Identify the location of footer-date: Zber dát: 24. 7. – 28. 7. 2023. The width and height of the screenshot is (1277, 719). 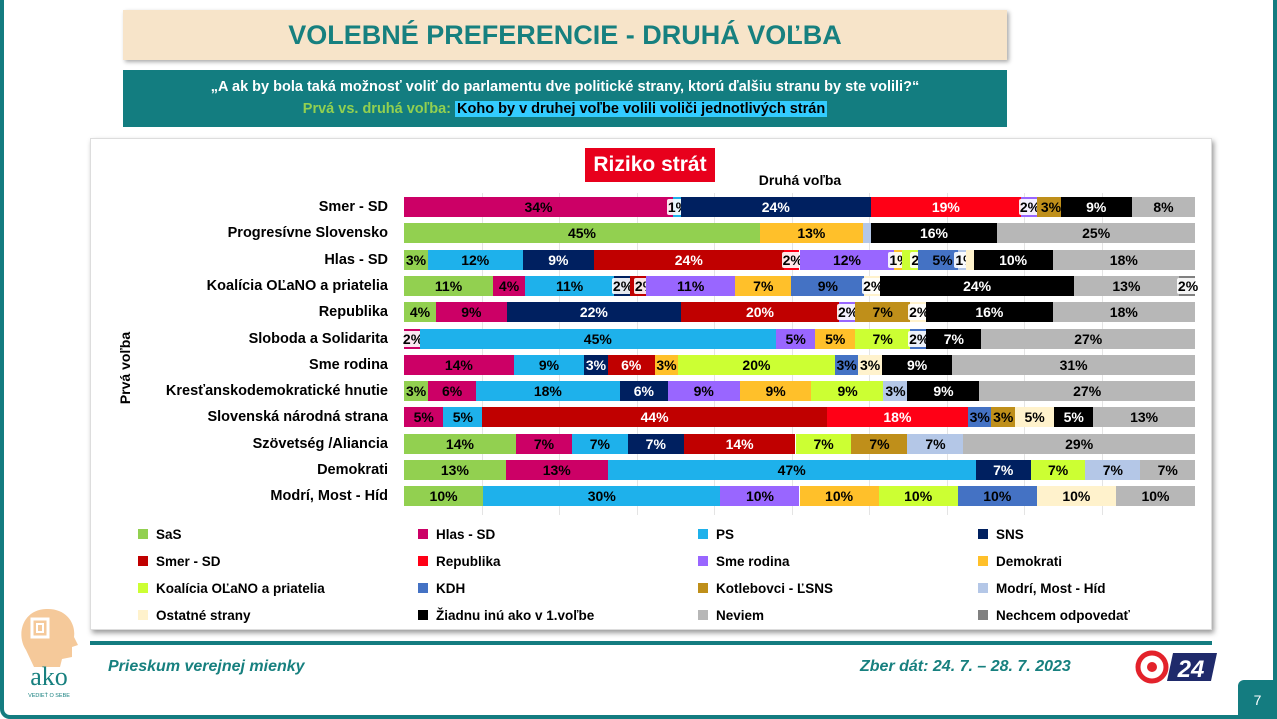
(965, 666).